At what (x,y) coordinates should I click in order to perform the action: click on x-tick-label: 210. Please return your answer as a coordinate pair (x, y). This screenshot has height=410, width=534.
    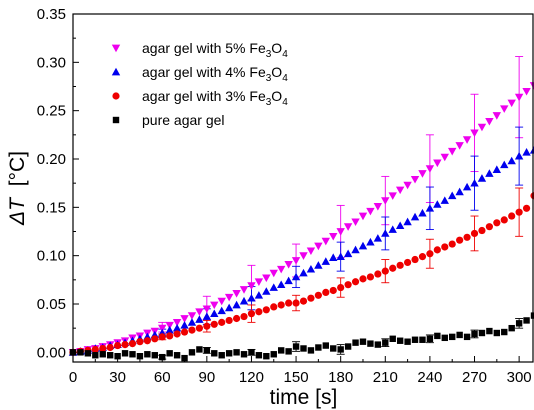
    Looking at the image, I should click on (385, 377).